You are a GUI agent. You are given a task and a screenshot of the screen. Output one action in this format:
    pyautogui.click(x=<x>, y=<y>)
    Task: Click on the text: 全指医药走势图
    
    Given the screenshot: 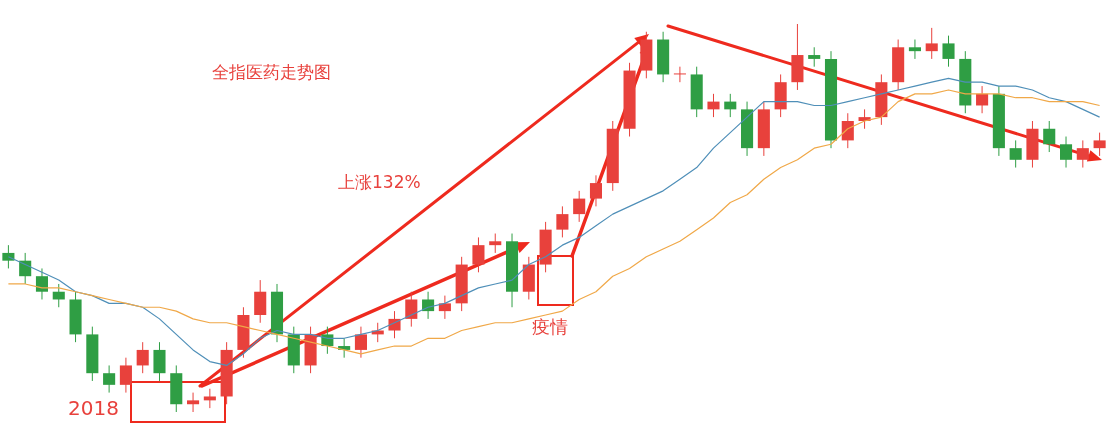 What is the action you would take?
    pyautogui.click(x=271, y=72)
    